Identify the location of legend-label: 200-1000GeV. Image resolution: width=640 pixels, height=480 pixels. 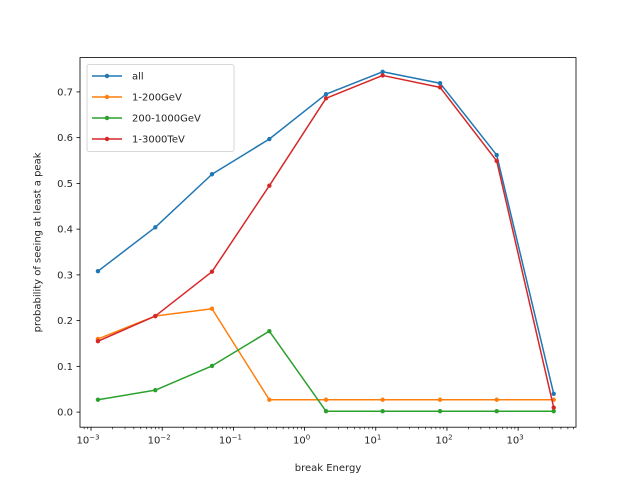
(166, 119).